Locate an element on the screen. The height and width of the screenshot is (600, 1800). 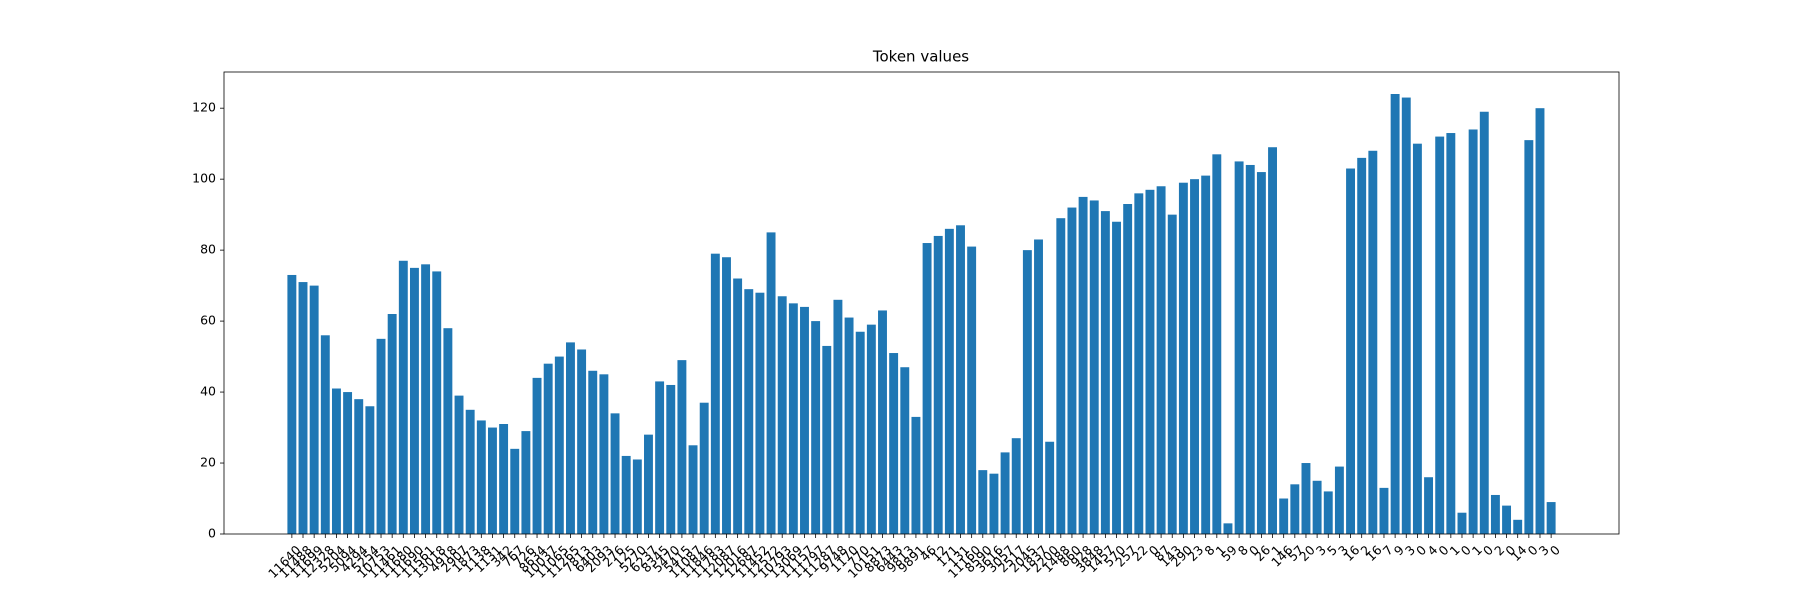
y-tick-label: 60 is located at coordinates (208, 320).